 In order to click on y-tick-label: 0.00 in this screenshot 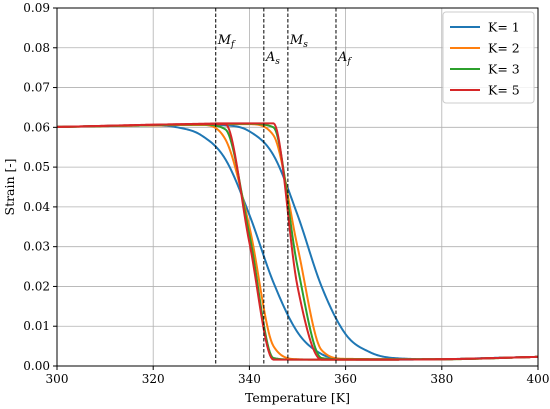, I will do `click(36, 366)`.